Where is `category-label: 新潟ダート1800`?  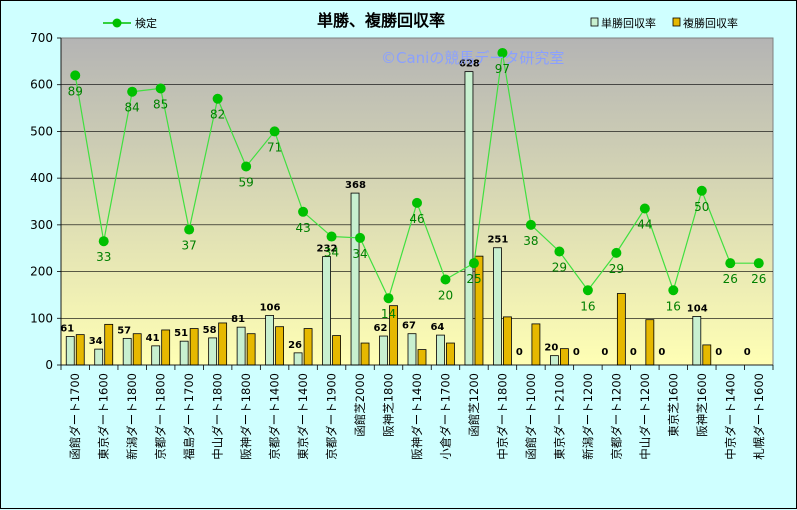
category-label: 新潟ダート1800 is located at coordinates (132, 416).